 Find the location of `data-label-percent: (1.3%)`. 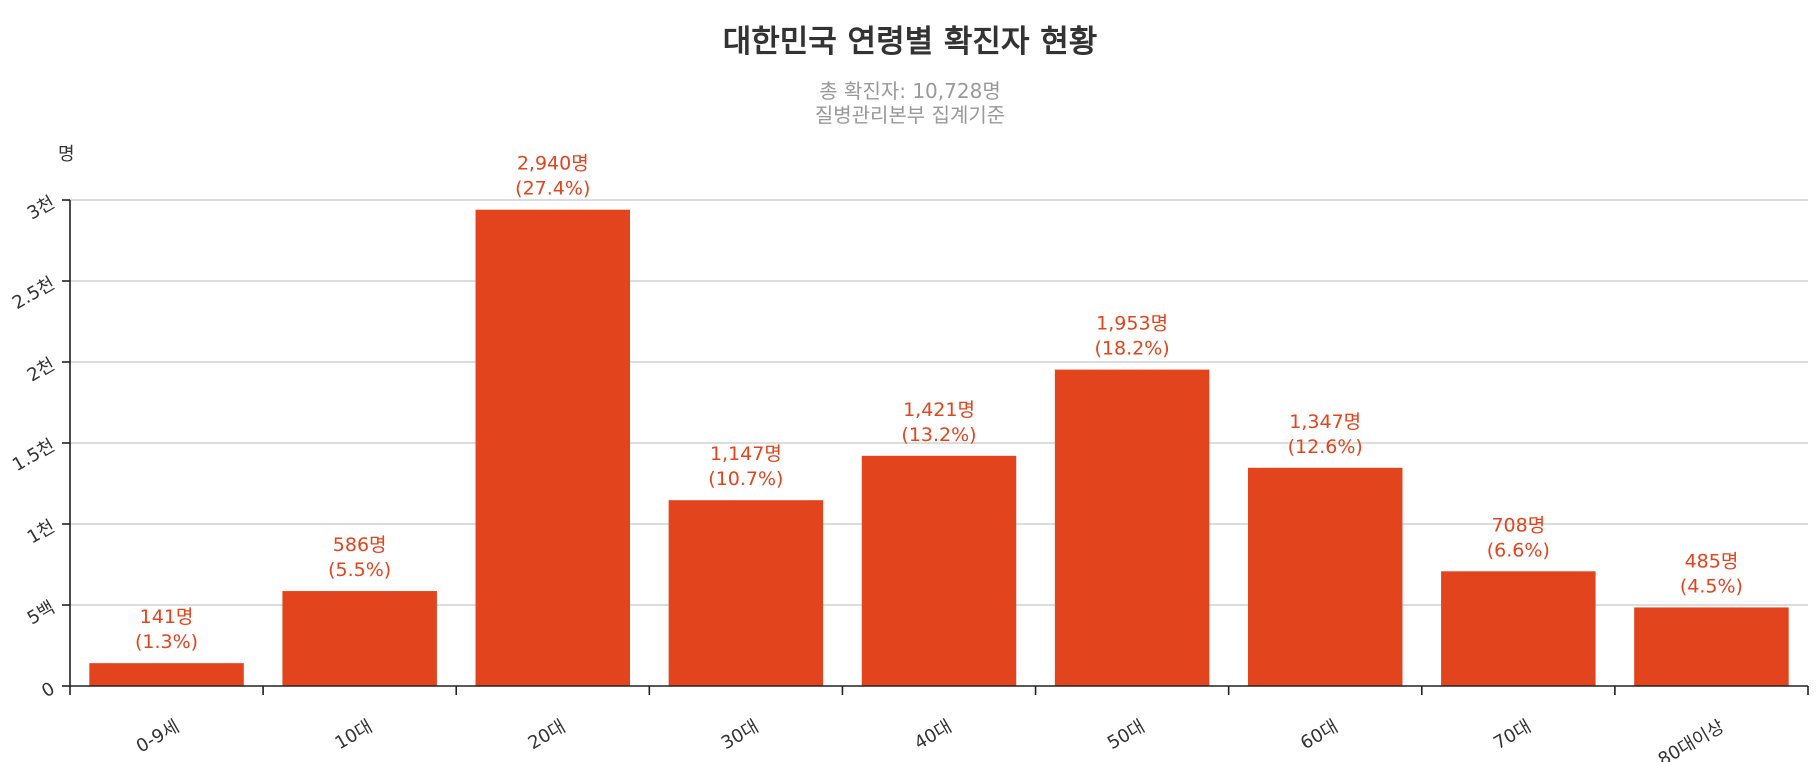

data-label-percent: (1.3%) is located at coordinates (166, 642).